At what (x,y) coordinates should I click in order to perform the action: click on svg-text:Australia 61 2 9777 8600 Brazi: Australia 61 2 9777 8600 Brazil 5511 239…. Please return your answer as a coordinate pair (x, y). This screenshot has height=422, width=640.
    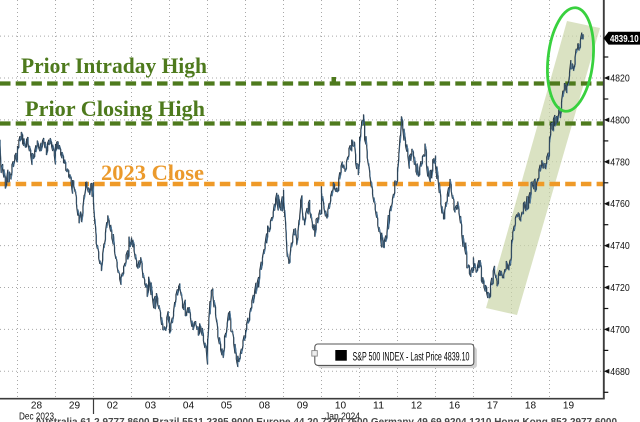
    Looking at the image, I should click on (326, 419).